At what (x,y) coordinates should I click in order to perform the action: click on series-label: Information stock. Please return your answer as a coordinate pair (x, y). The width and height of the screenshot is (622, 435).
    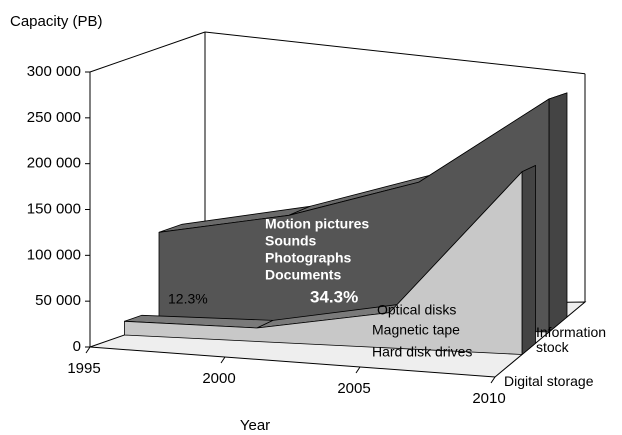
    Looking at the image, I should click on (571, 339).